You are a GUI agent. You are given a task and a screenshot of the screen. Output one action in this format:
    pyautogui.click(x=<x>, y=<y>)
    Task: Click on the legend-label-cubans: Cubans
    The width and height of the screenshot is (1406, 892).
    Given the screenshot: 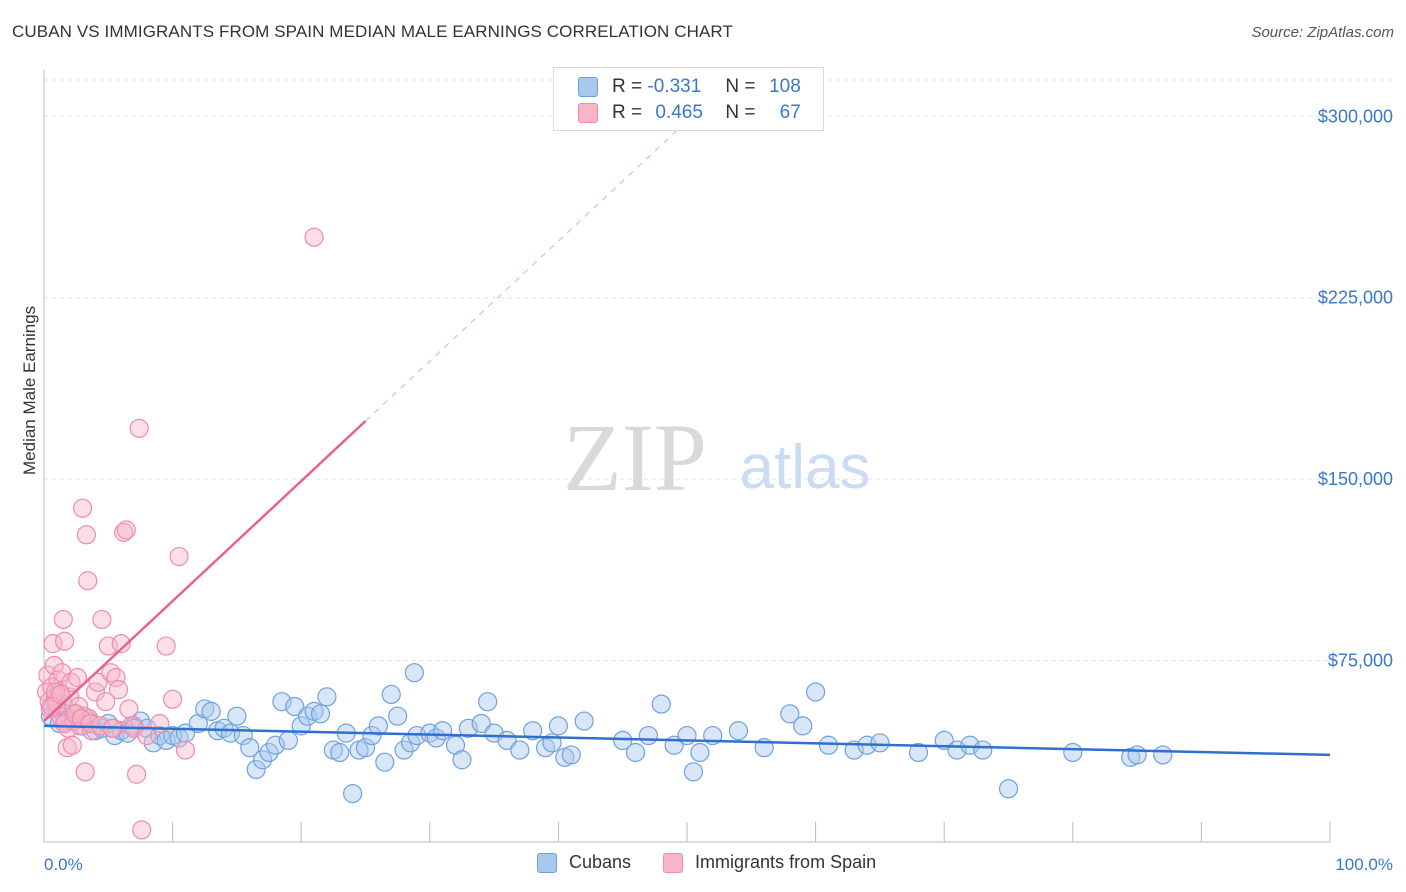 What is the action you would take?
    pyautogui.click(x=600, y=862)
    